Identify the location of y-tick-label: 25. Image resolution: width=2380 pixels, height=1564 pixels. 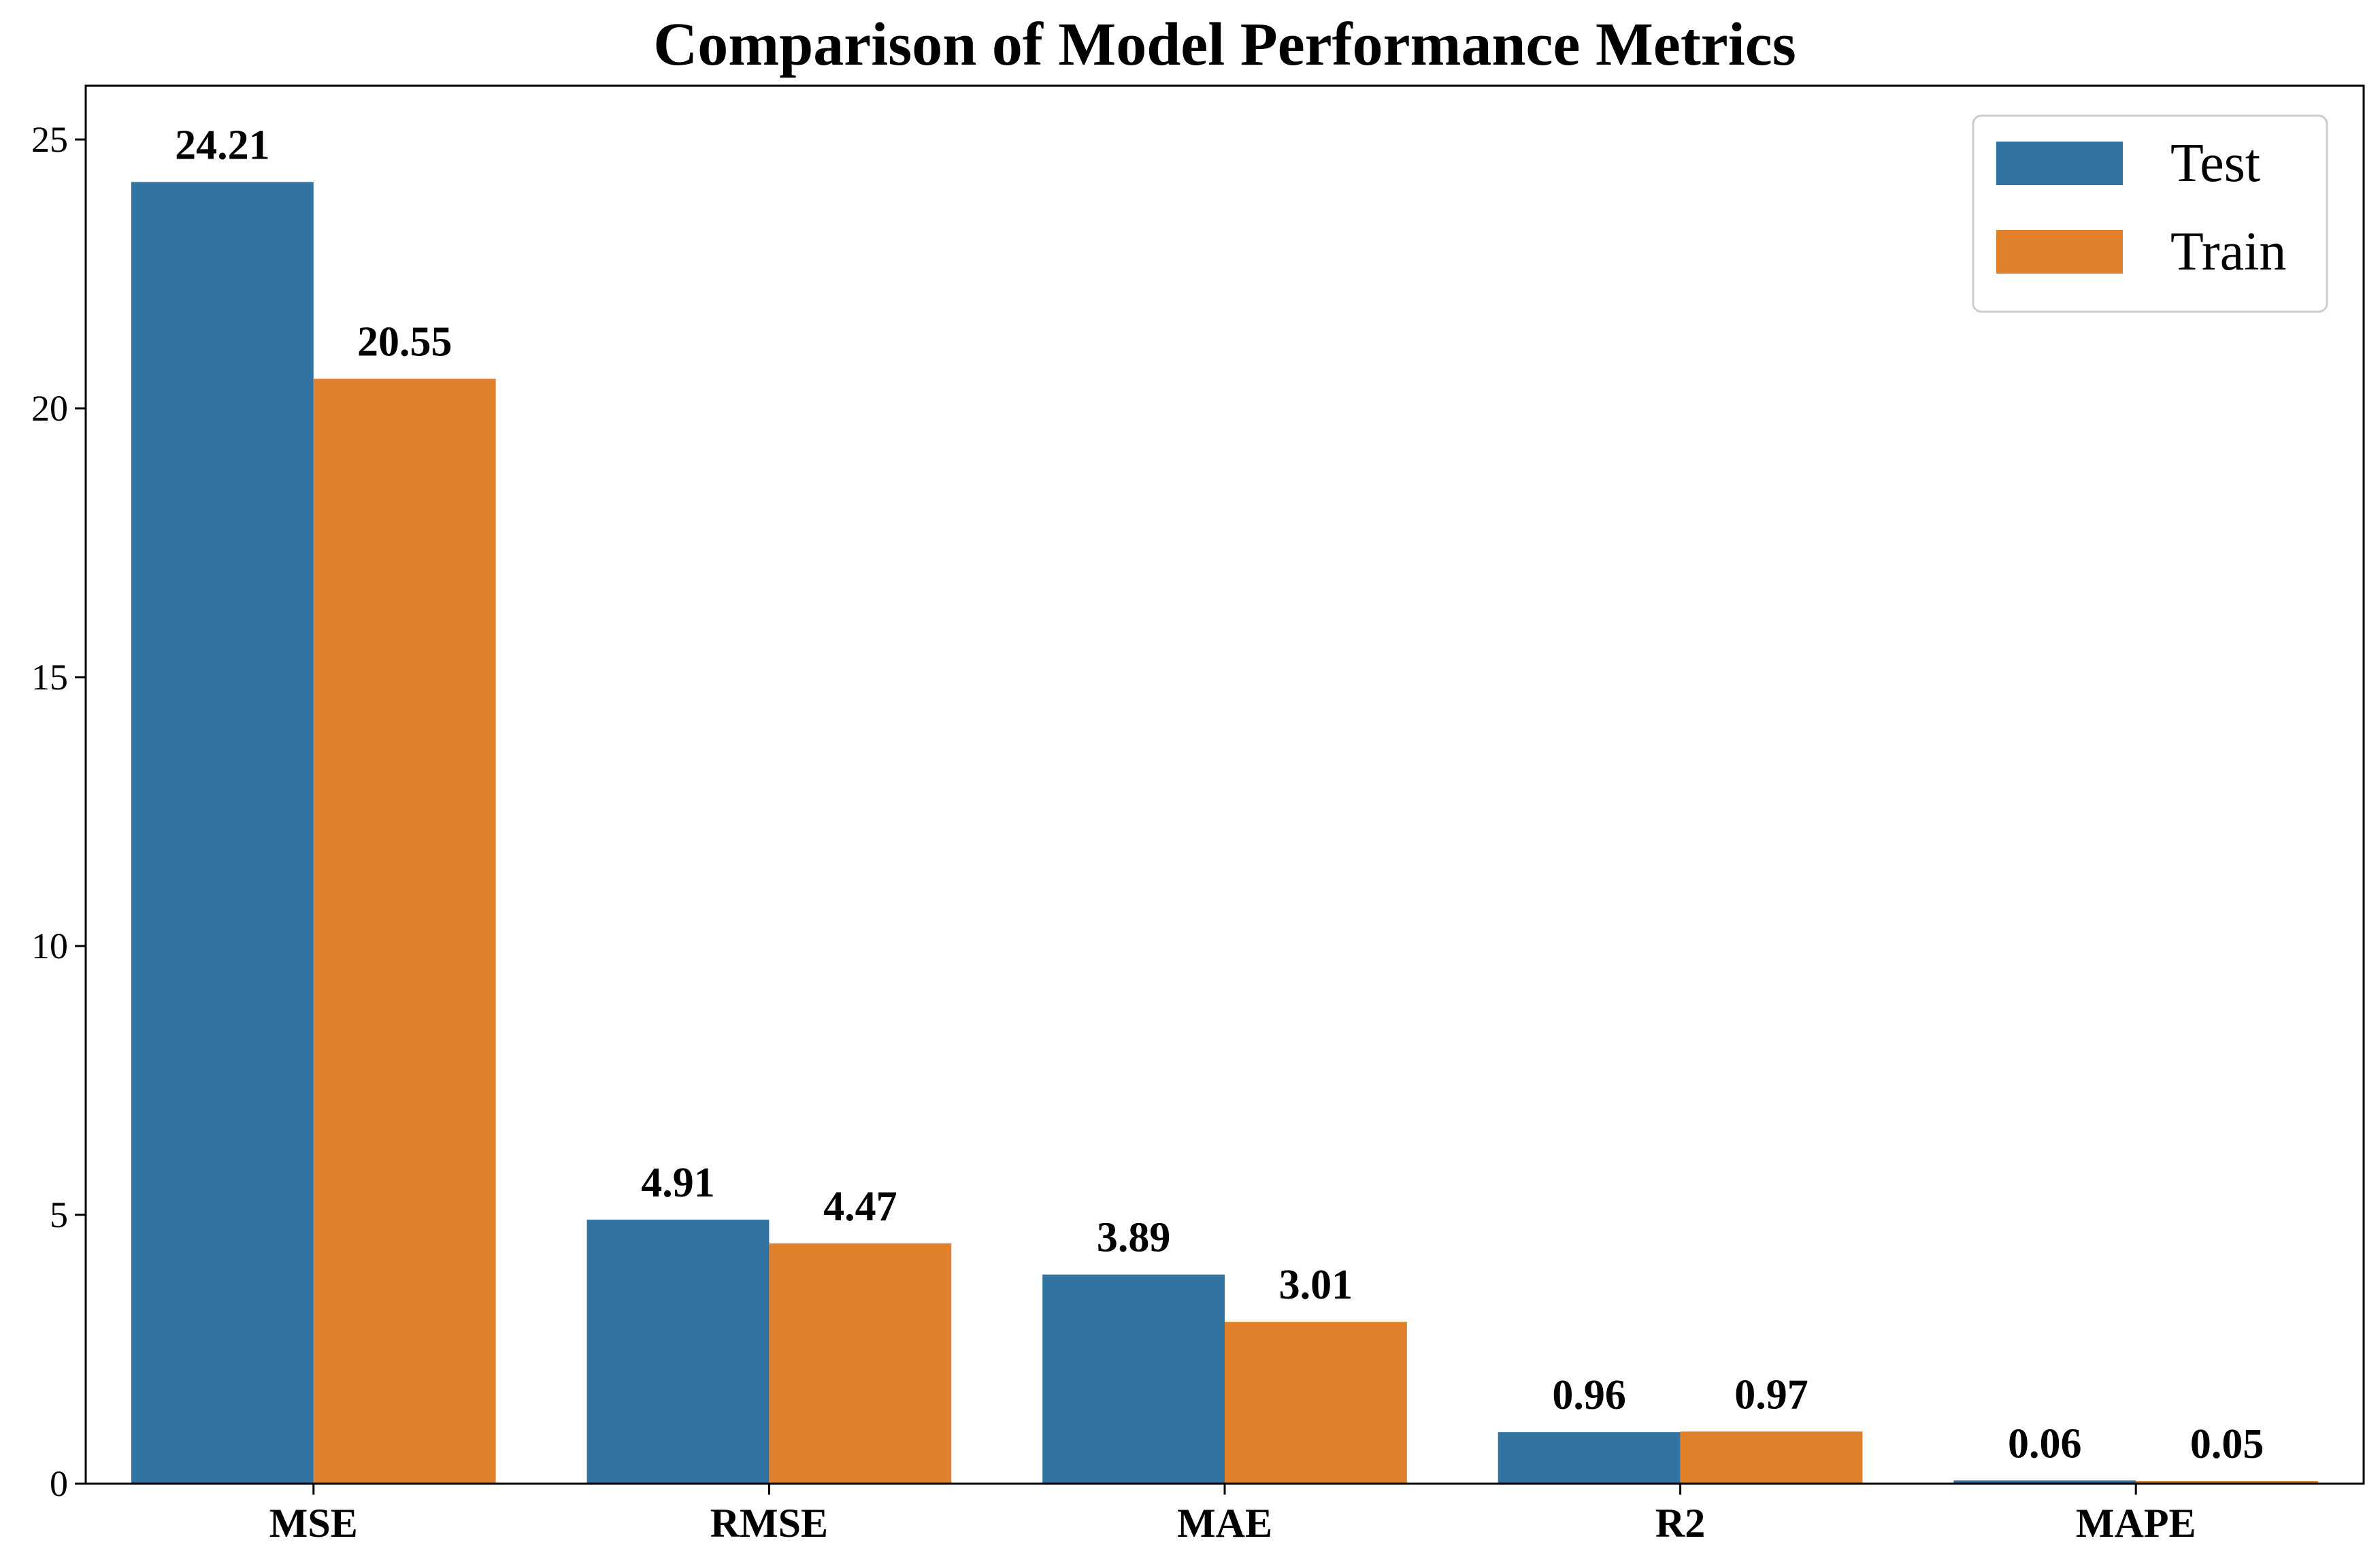
(49, 139).